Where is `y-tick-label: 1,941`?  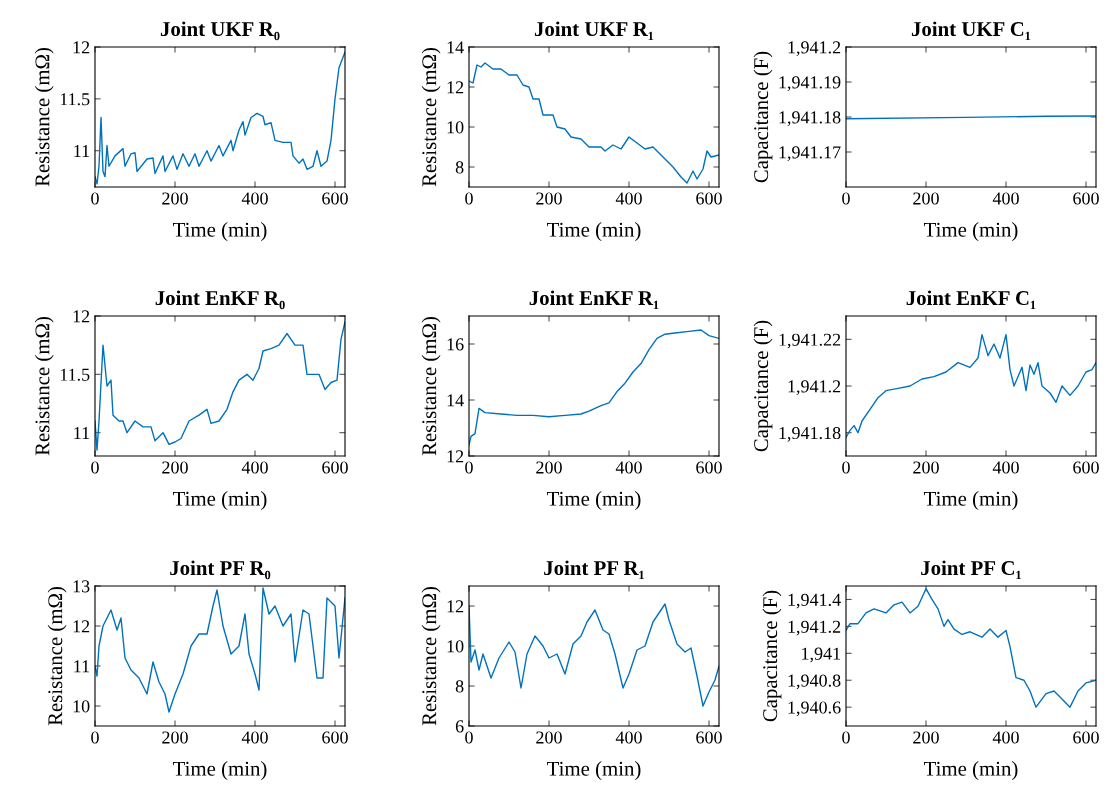
y-tick-label: 1,941 is located at coordinates (821, 655).